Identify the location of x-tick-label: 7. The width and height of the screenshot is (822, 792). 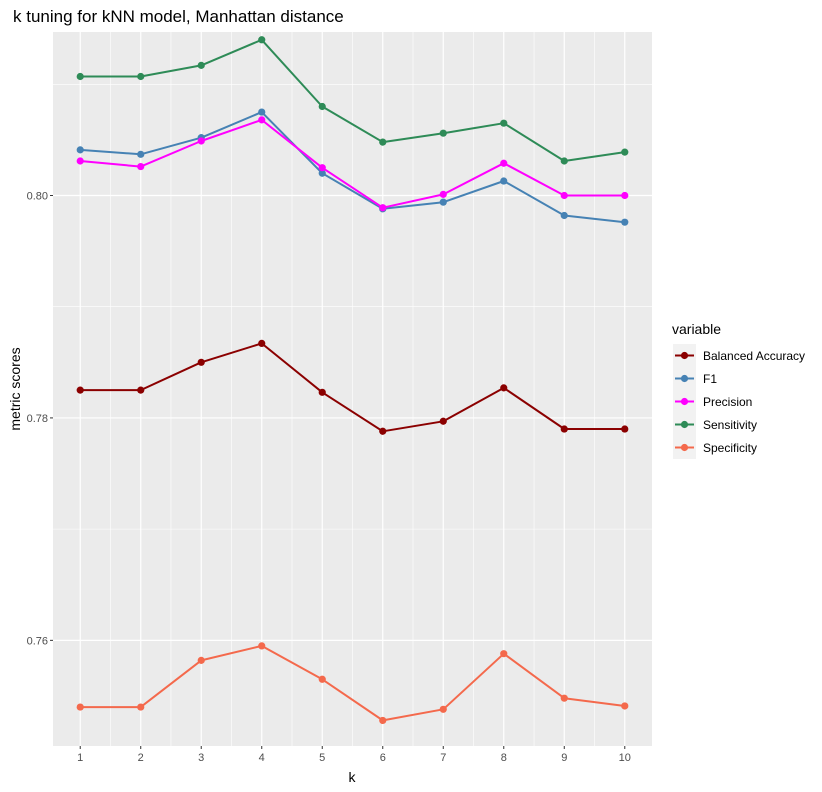
(443, 758).